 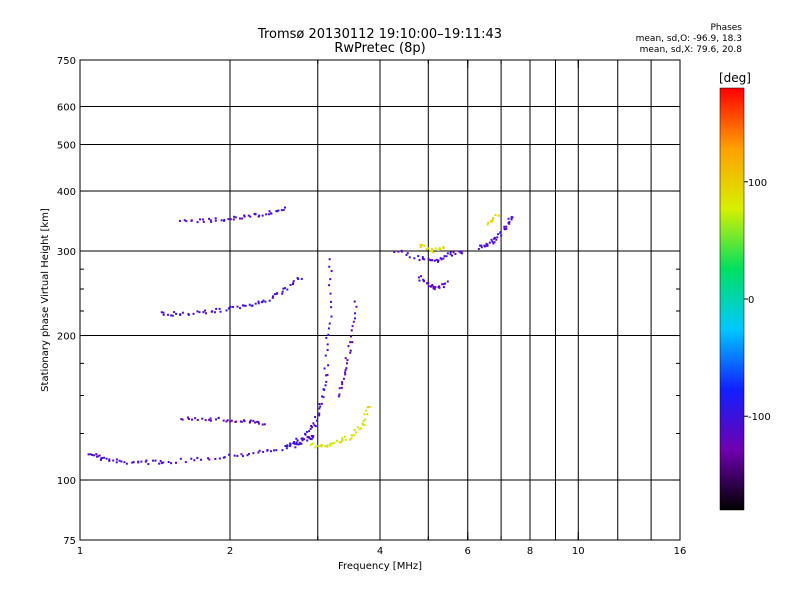 What do you see at coordinates (380, 566) in the screenshot?
I see `x-axis-label: Frequency [MHz]` at bounding box center [380, 566].